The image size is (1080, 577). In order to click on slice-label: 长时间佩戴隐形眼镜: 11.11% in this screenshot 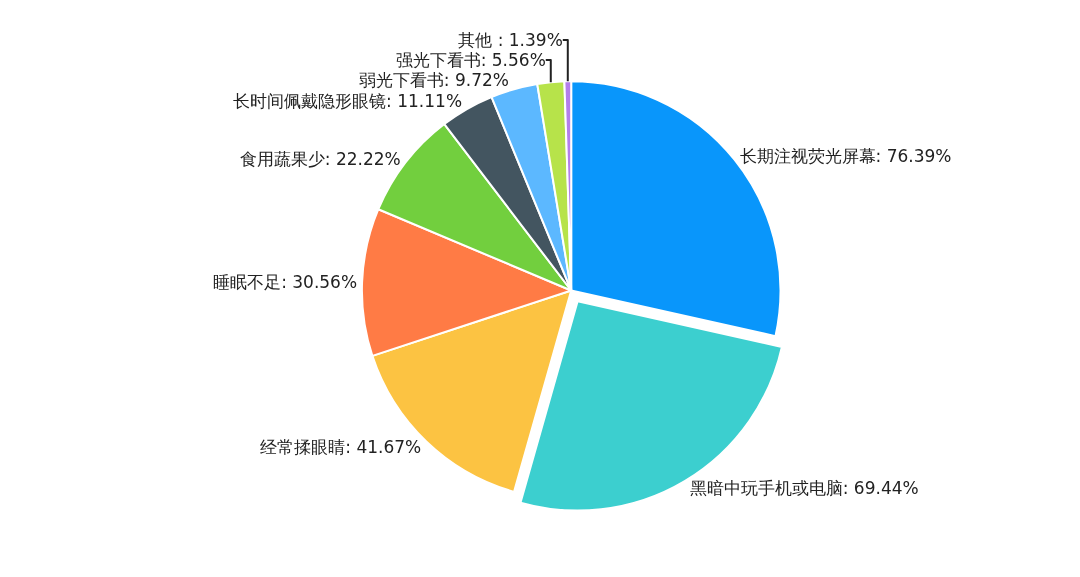, I will do `click(348, 101)`.